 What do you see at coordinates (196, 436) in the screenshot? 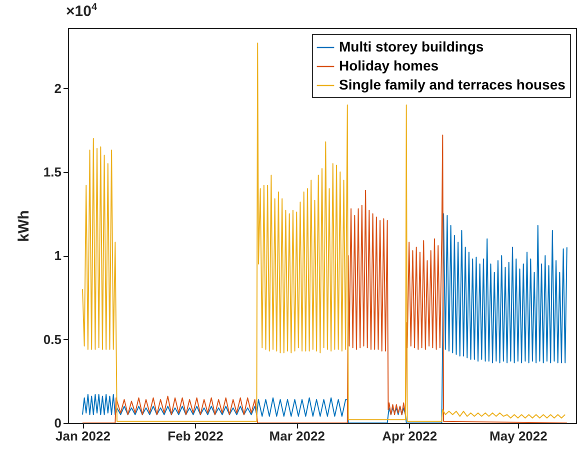
I see `x-tick-label: Feb 2022` at bounding box center [196, 436].